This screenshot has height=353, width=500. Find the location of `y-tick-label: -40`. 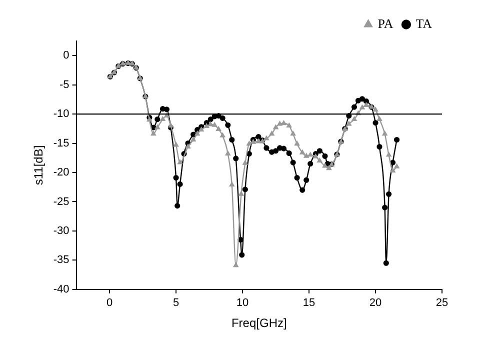

y-tick-label: -40 is located at coordinates (61, 289).